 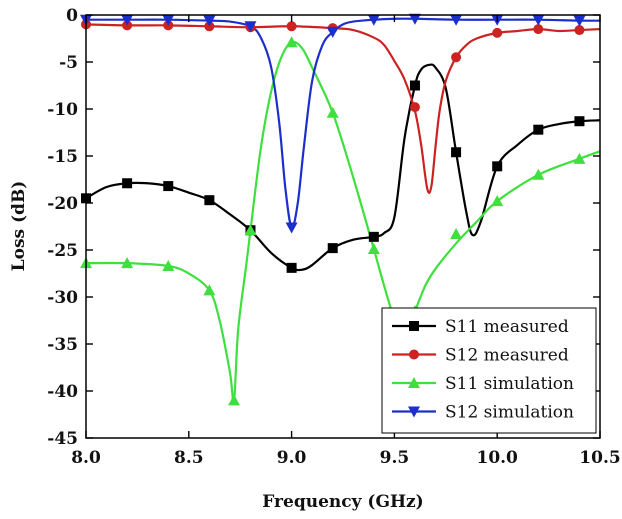 I want to click on legend-marker-s12-measured, so click(x=414, y=354).